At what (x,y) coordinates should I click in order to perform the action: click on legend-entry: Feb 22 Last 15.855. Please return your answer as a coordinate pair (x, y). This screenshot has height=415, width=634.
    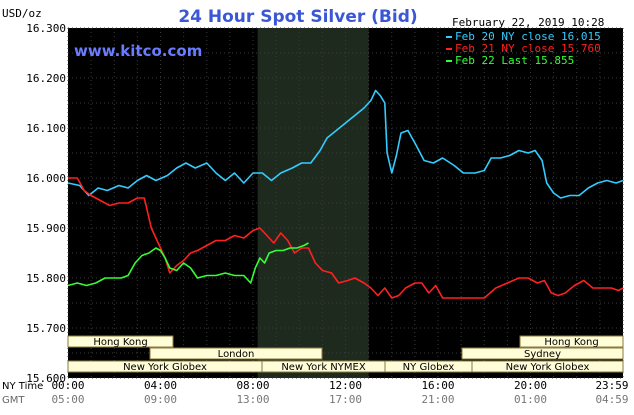
    Looking at the image, I should click on (514, 60).